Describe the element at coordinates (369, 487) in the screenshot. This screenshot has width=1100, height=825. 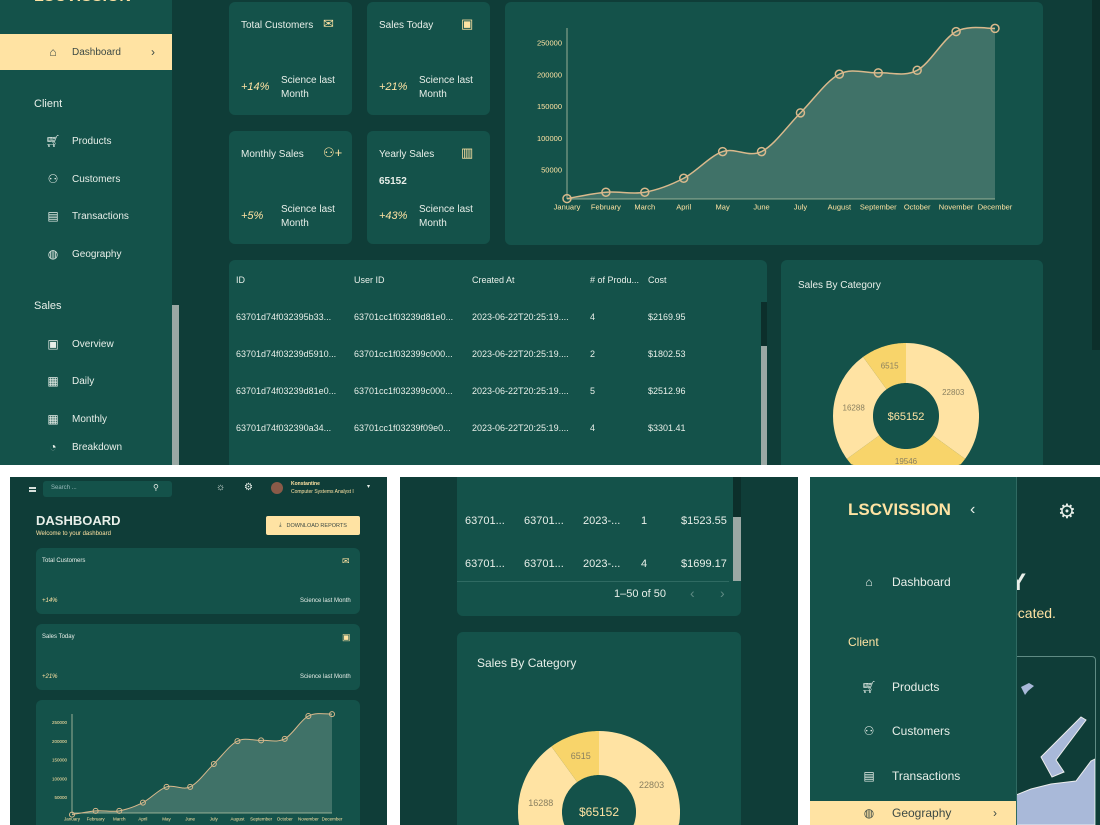
I see `caret-down-icon: ▾` at that location.